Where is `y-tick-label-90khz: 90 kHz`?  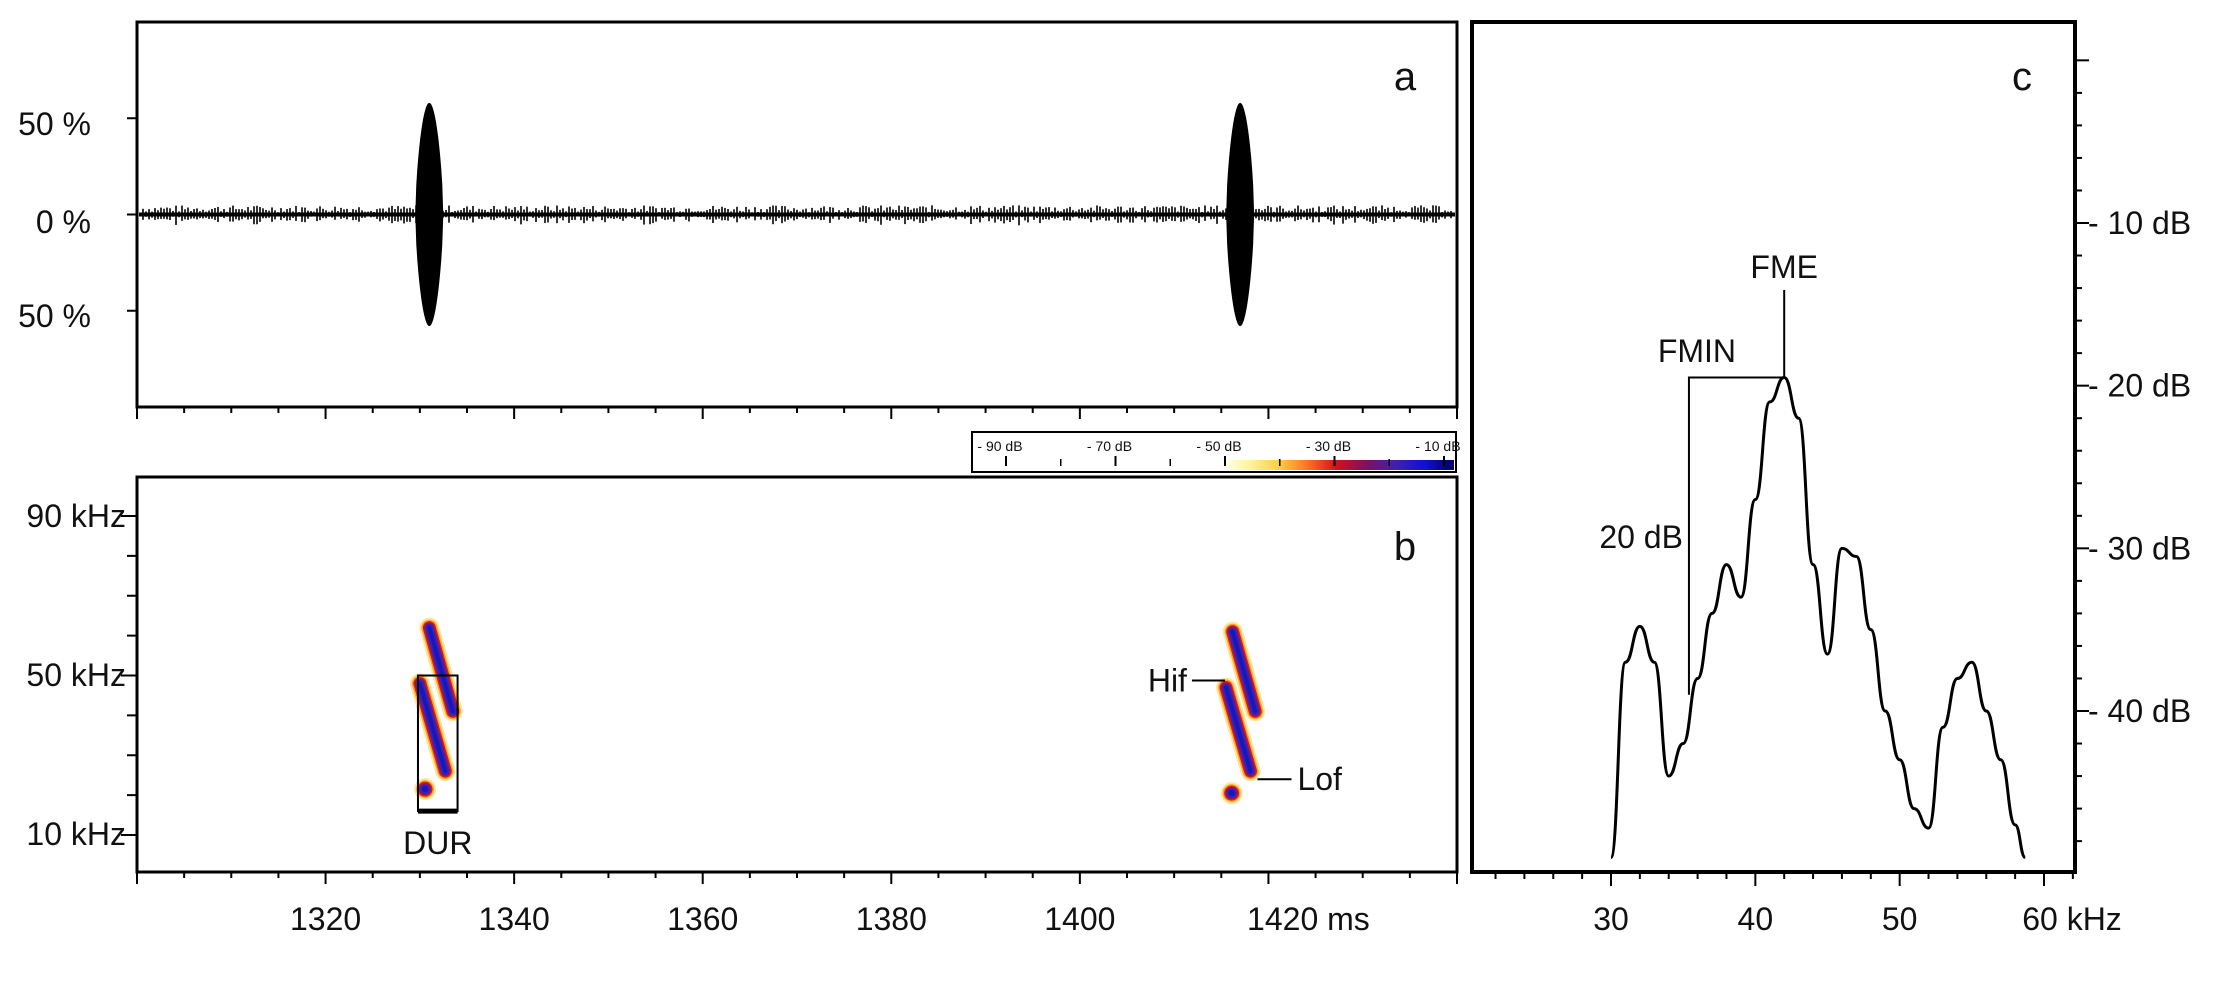 y-tick-label-90khz: 90 kHz is located at coordinates (76, 516).